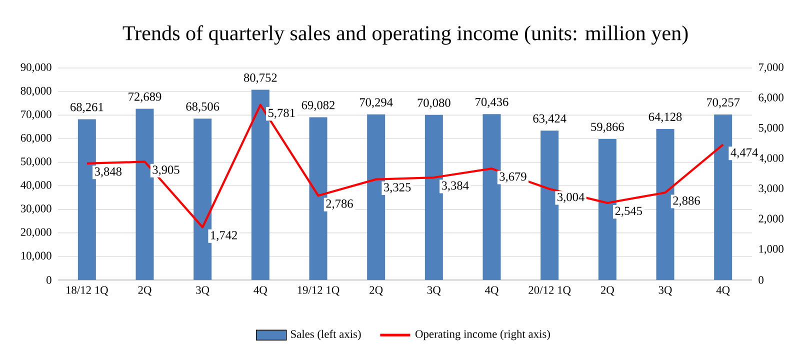  What do you see at coordinates (36, 139) in the screenshot?
I see `y-tick-label: 60,000` at bounding box center [36, 139].